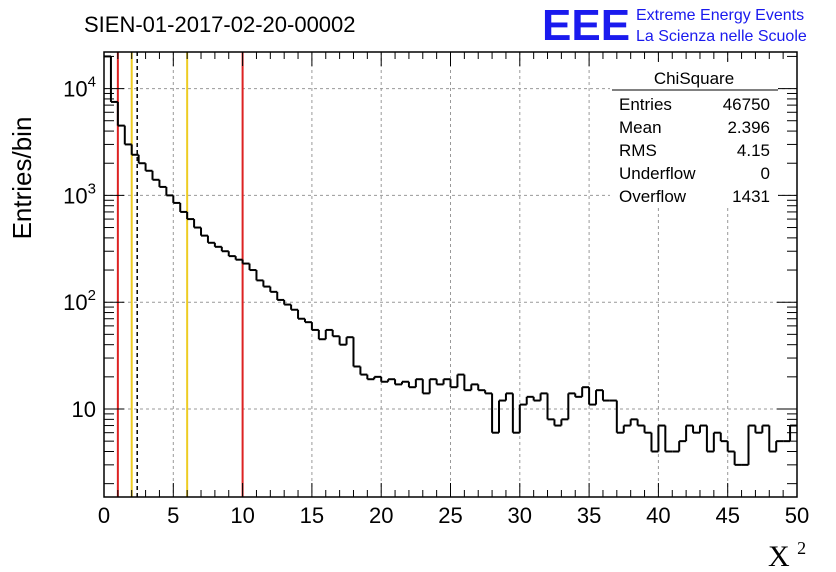 Image resolution: width=836 pixels, height=572 pixels. Describe the element at coordinates (173, 515) in the screenshot. I see `x-tick-label-1: 5` at that location.